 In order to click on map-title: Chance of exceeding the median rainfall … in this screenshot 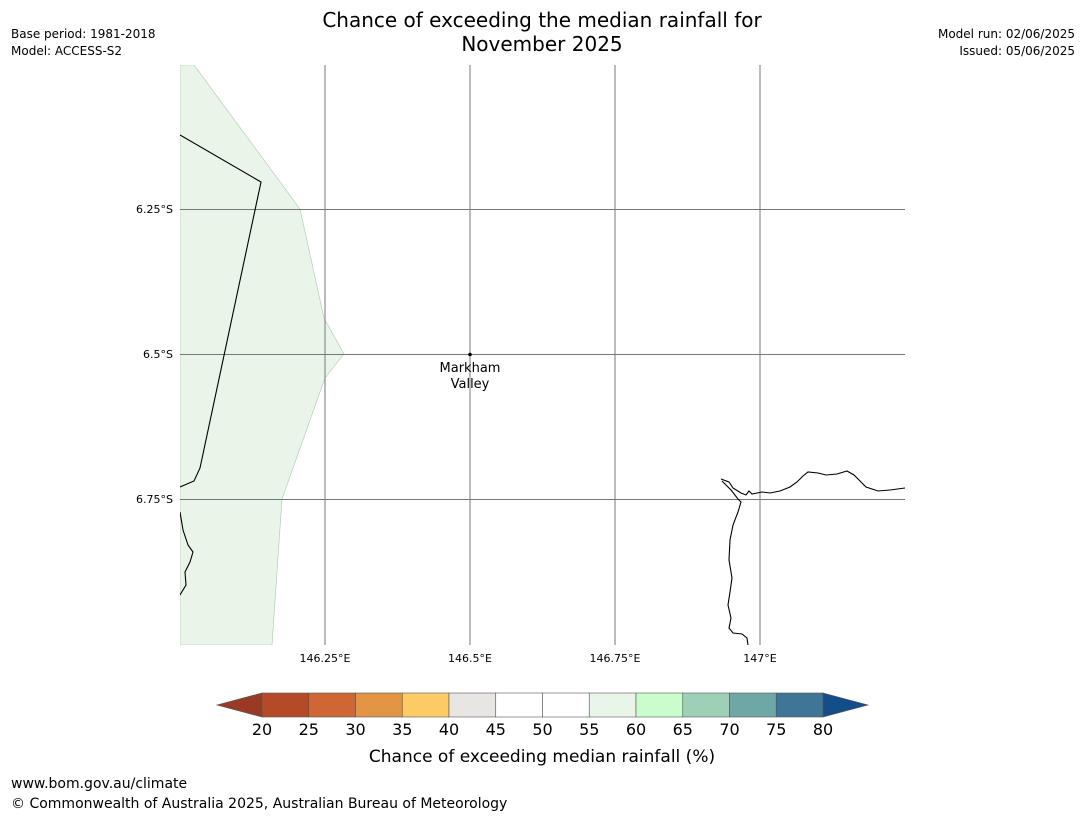, I will do `click(542, 32)`.